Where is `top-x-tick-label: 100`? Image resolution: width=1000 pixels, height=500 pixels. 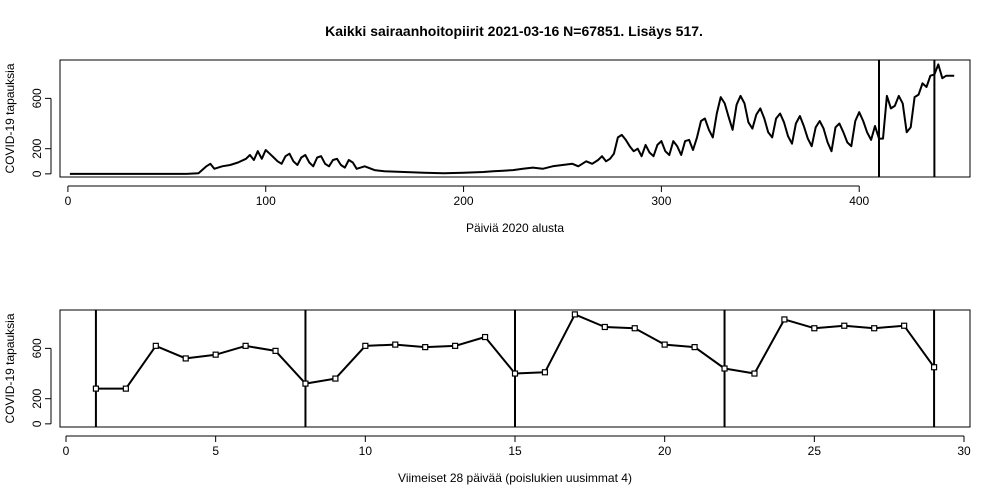 top-x-tick-label: 100 is located at coordinates (266, 201).